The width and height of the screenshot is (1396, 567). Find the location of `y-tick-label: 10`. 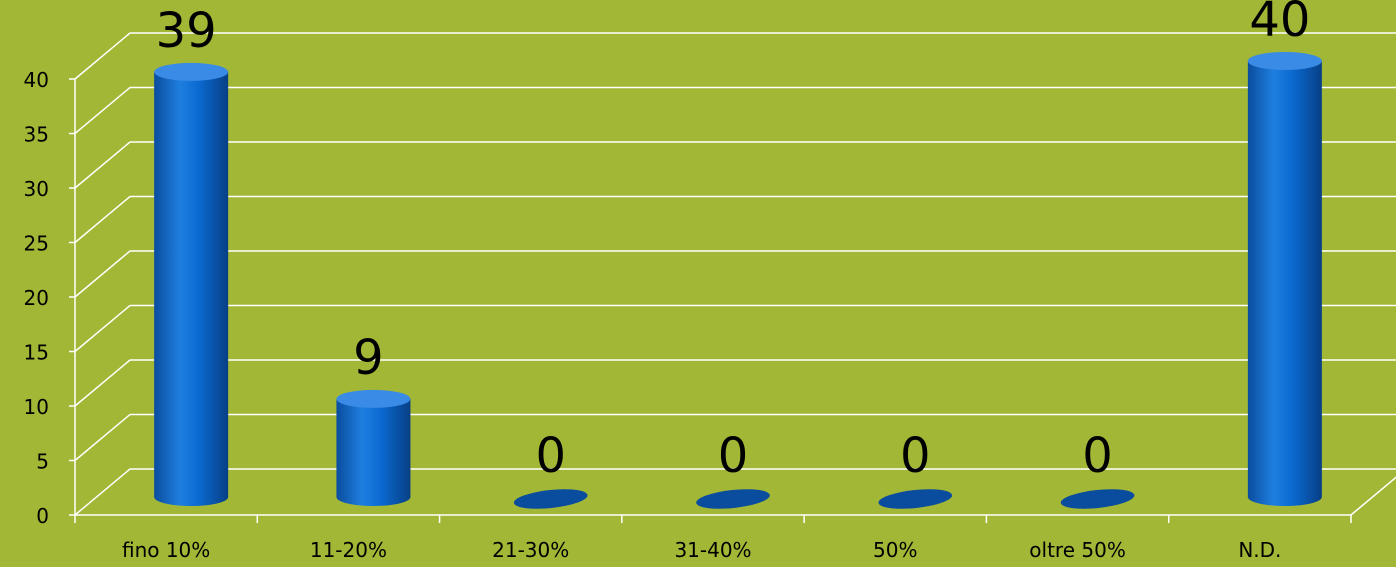

y-tick-label: 10 is located at coordinates (36, 407).